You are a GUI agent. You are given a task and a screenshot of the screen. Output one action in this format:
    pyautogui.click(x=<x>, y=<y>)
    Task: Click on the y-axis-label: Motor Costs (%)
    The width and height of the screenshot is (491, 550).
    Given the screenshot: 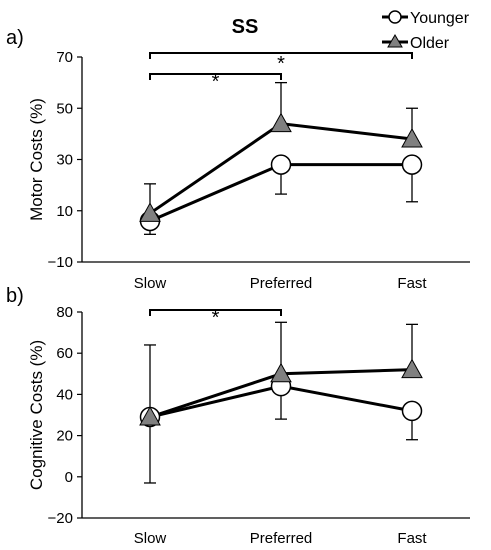 What is the action you would take?
    pyautogui.click(x=36, y=159)
    